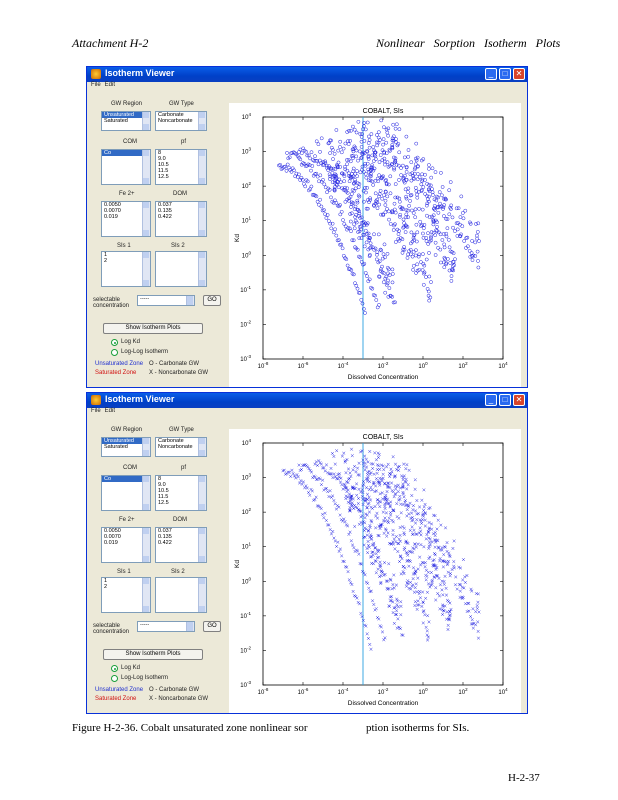  What do you see at coordinates (247, 580) in the screenshot?
I see `y-tick-label: 100` at bounding box center [247, 580].